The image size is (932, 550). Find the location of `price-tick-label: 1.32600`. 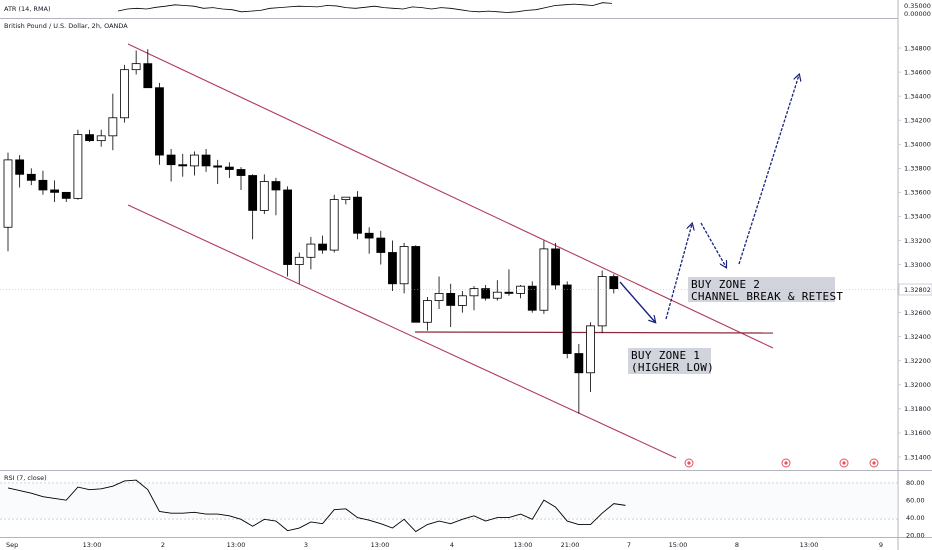

price-tick-label: 1.32600 is located at coordinates (917, 313).